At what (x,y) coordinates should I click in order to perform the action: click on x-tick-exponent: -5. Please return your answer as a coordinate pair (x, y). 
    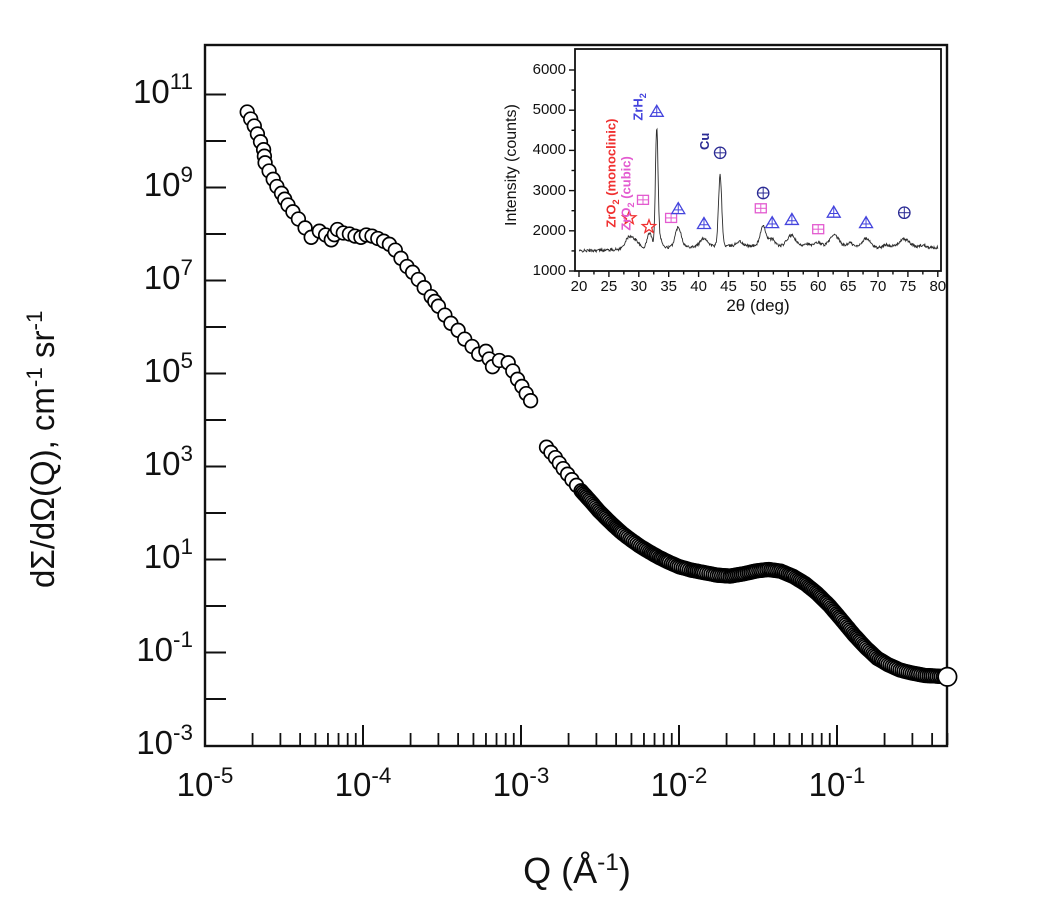
    Looking at the image, I should click on (223, 775).